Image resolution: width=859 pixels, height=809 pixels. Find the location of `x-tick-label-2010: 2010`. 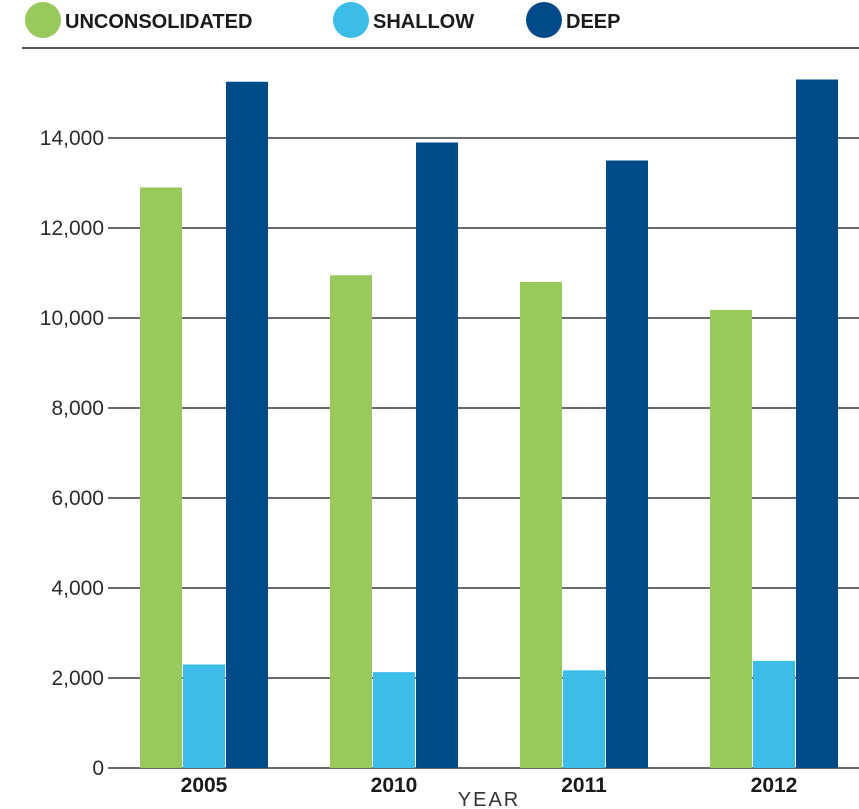

x-tick-label-2010: 2010 is located at coordinates (394, 785).